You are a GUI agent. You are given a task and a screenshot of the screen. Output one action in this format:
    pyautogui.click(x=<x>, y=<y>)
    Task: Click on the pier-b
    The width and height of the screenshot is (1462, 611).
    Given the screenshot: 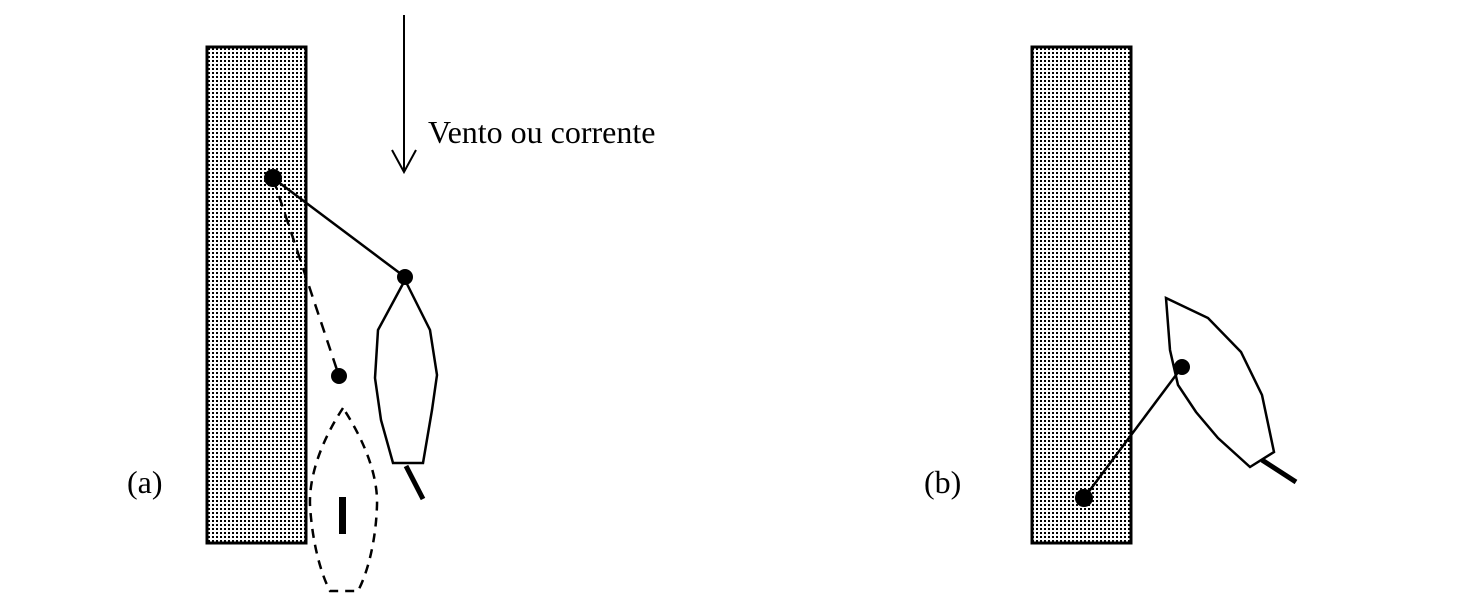 What is the action you would take?
    pyautogui.click(x=1081, y=295)
    